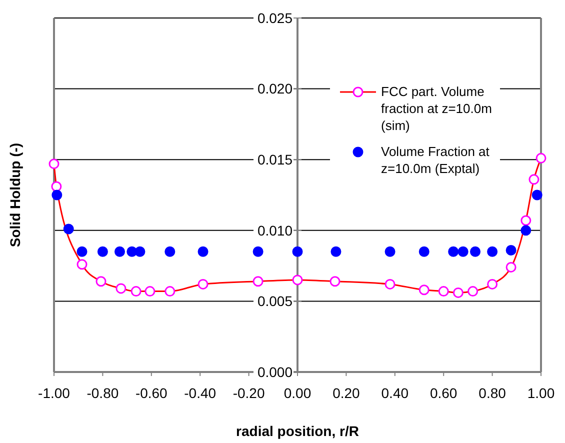  What do you see at coordinates (395, 393) in the screenshot?
I see `x-tick-label: 0.40` at bounding box center [395, 393].